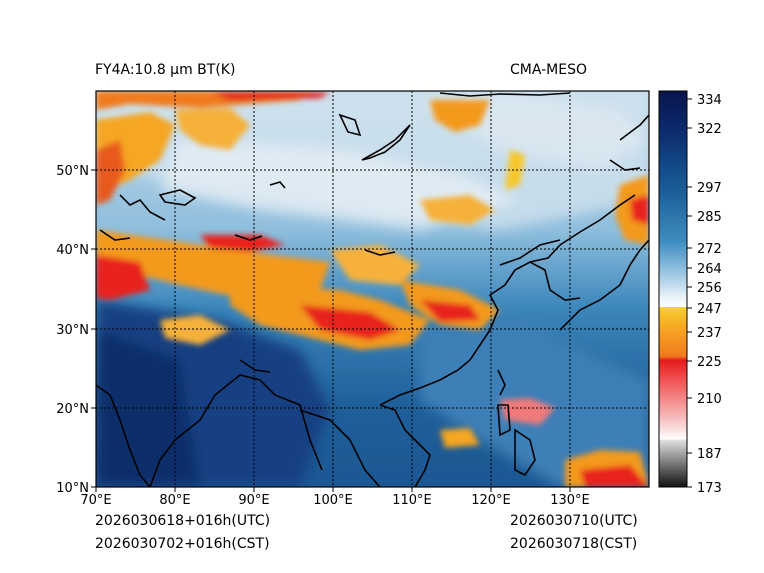 The height and width of the screenshot is (573, 764). Describe the element at coordinates (412, 500) in the screenshot. I see `lon-label: 110°E` at that location.